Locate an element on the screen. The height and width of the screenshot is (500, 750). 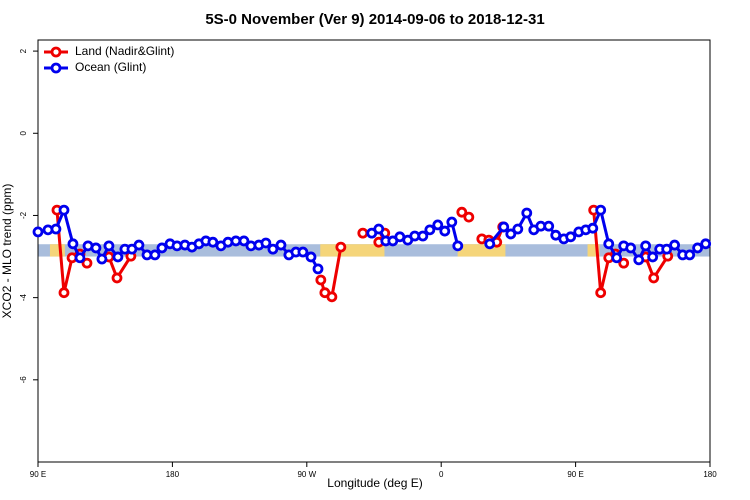
x-axis-label: Longitude (deg E) is located at coordinates (374, 483).